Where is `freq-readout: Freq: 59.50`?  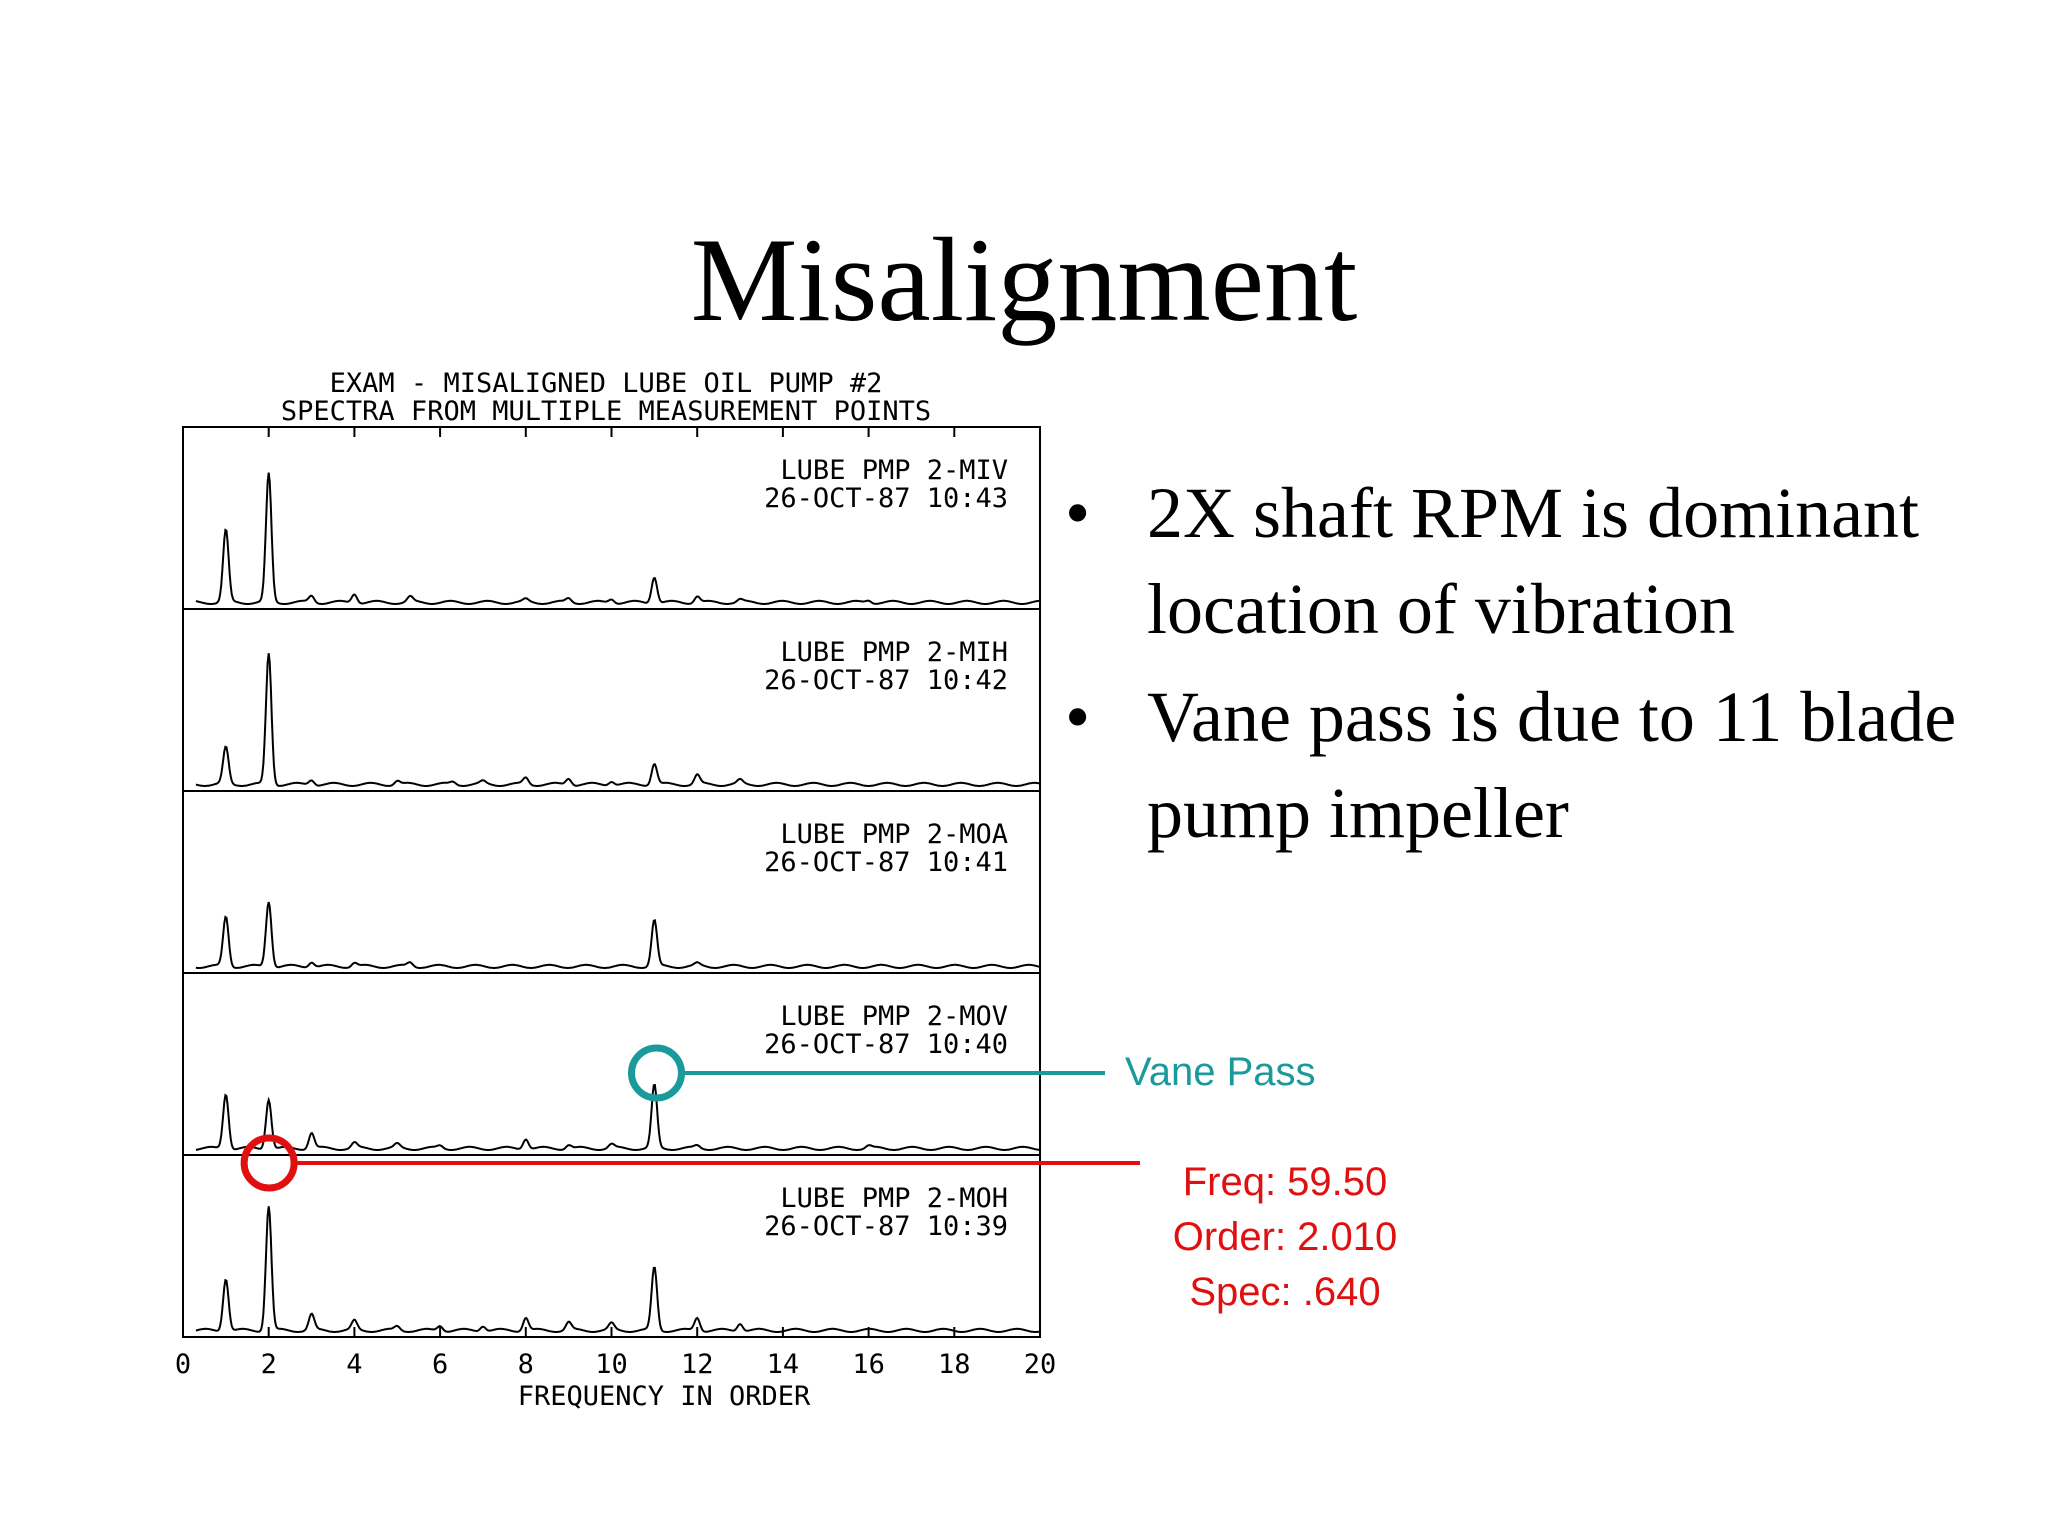
freq-readout: Freq: 59.50 is located at coordinates (1285, 1182).